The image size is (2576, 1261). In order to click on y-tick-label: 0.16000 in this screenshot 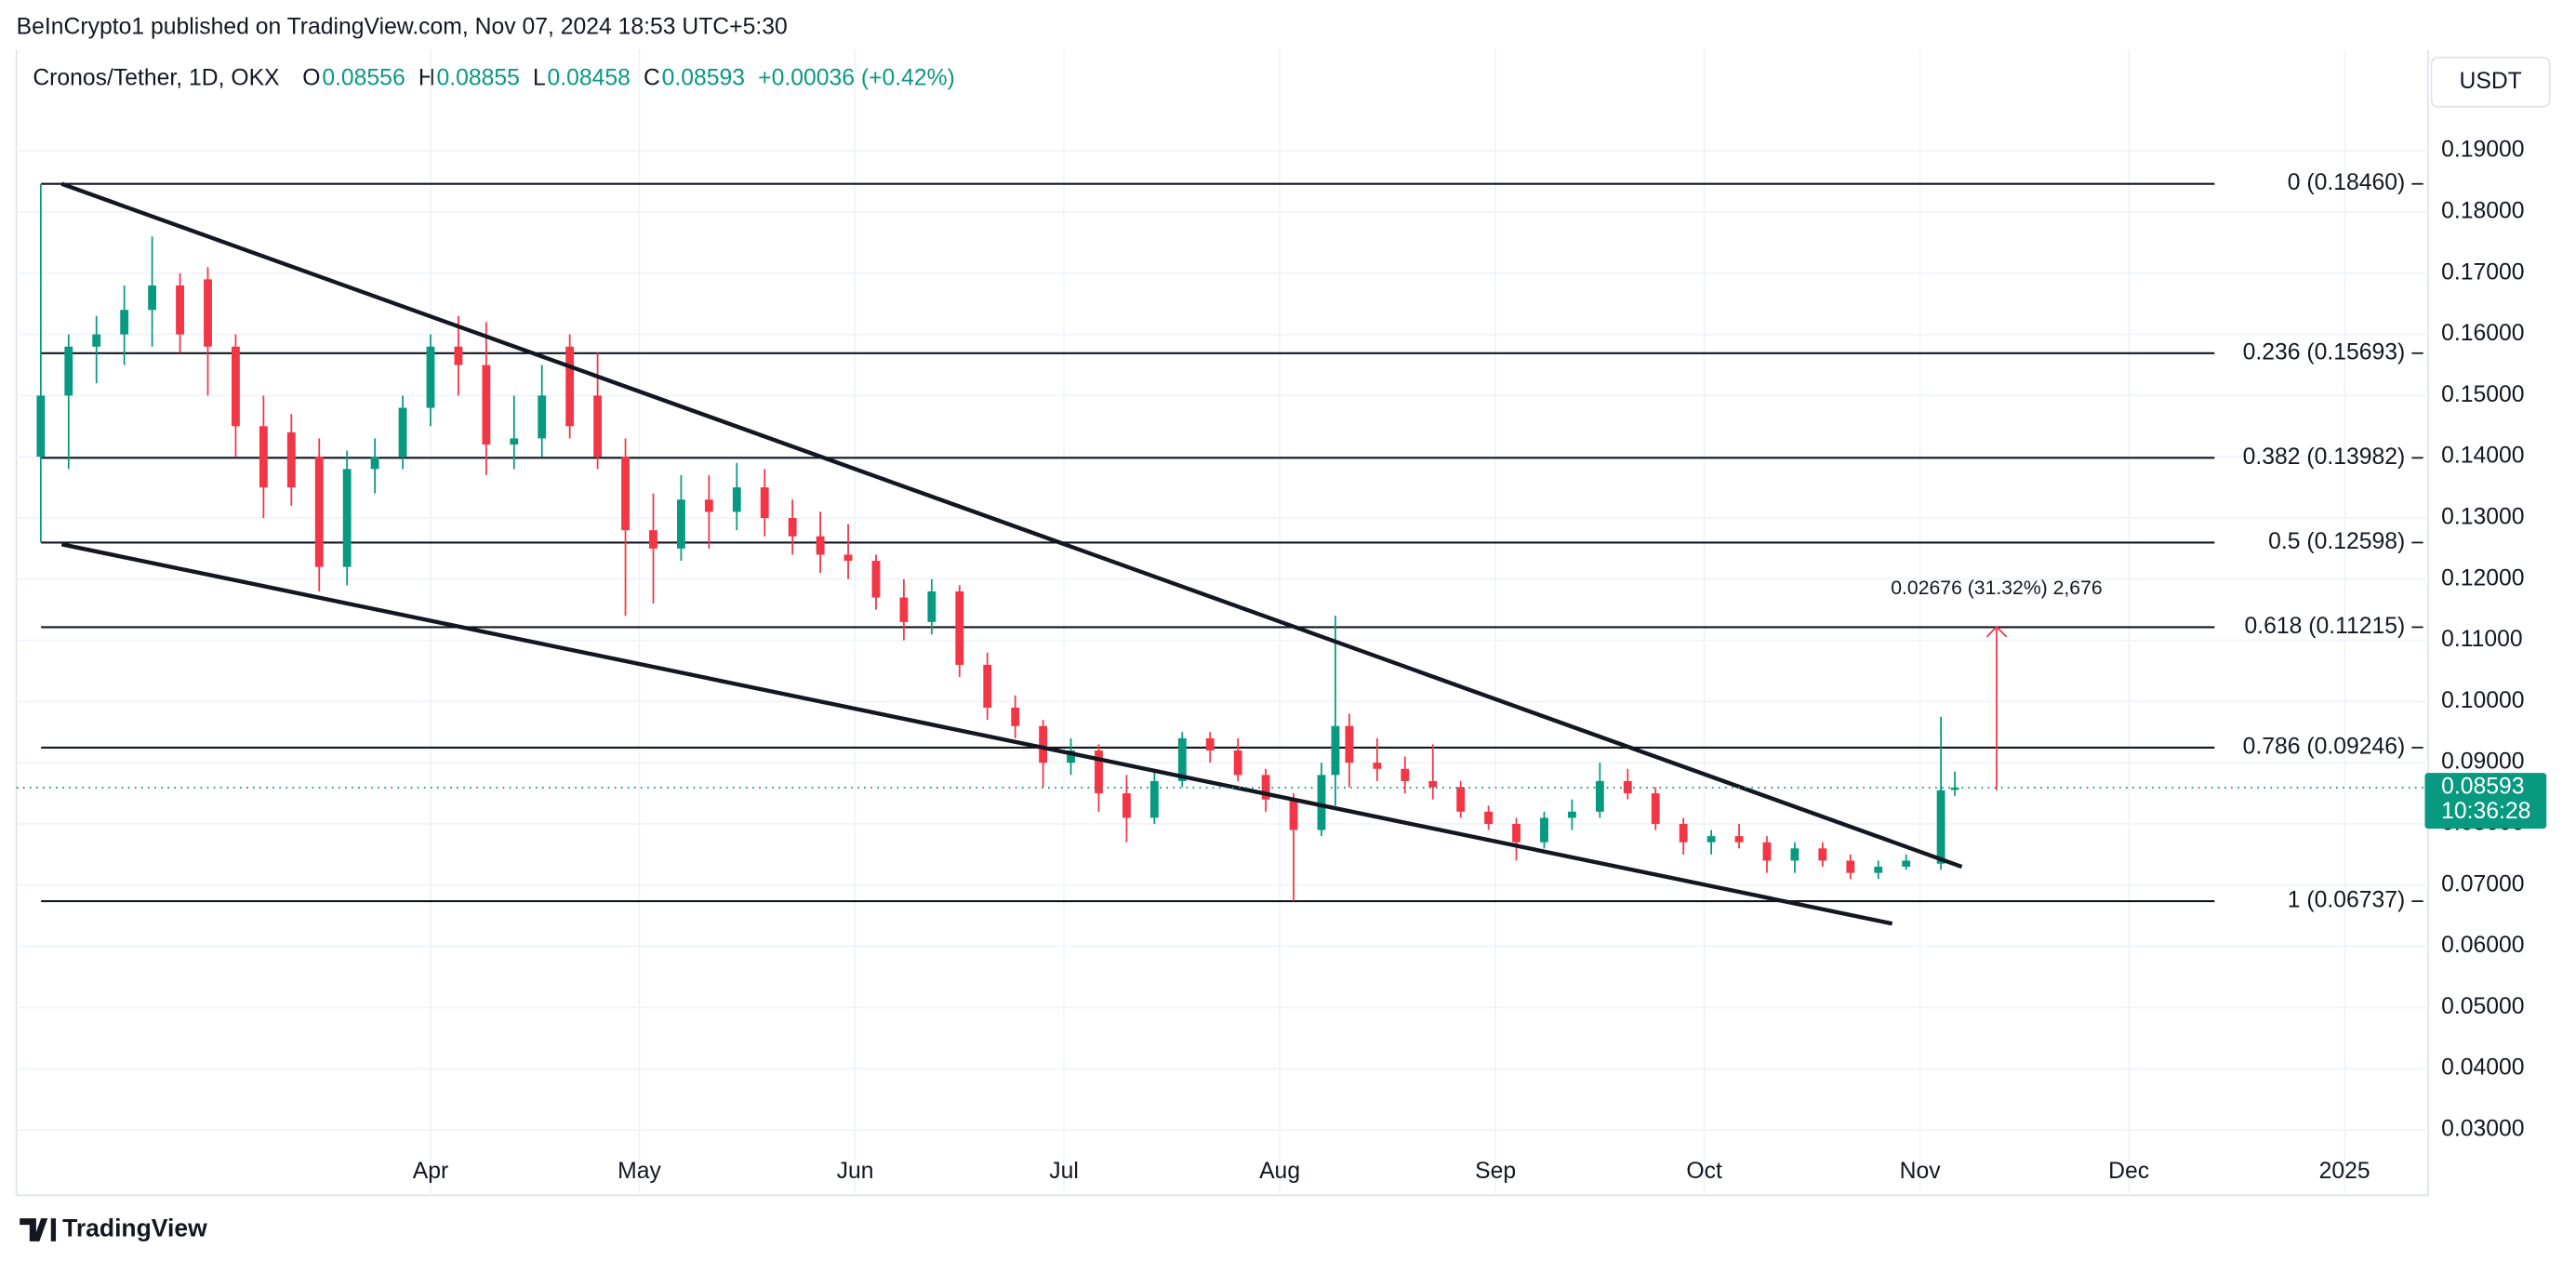, I will do `click(2482, 333)`.